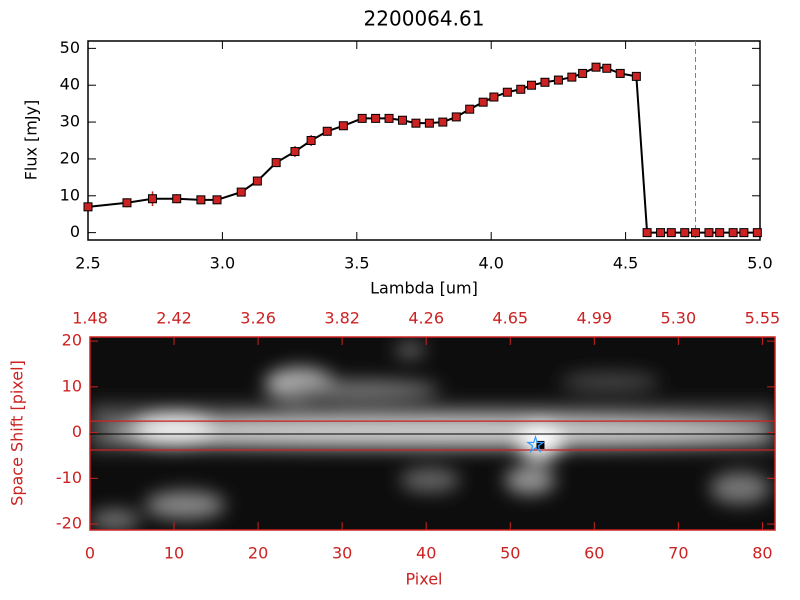  What do you see at coordinates (625, 263) in the screenshot?
I see `x-tick-label: 4.5` at bounding box center [625, 263].